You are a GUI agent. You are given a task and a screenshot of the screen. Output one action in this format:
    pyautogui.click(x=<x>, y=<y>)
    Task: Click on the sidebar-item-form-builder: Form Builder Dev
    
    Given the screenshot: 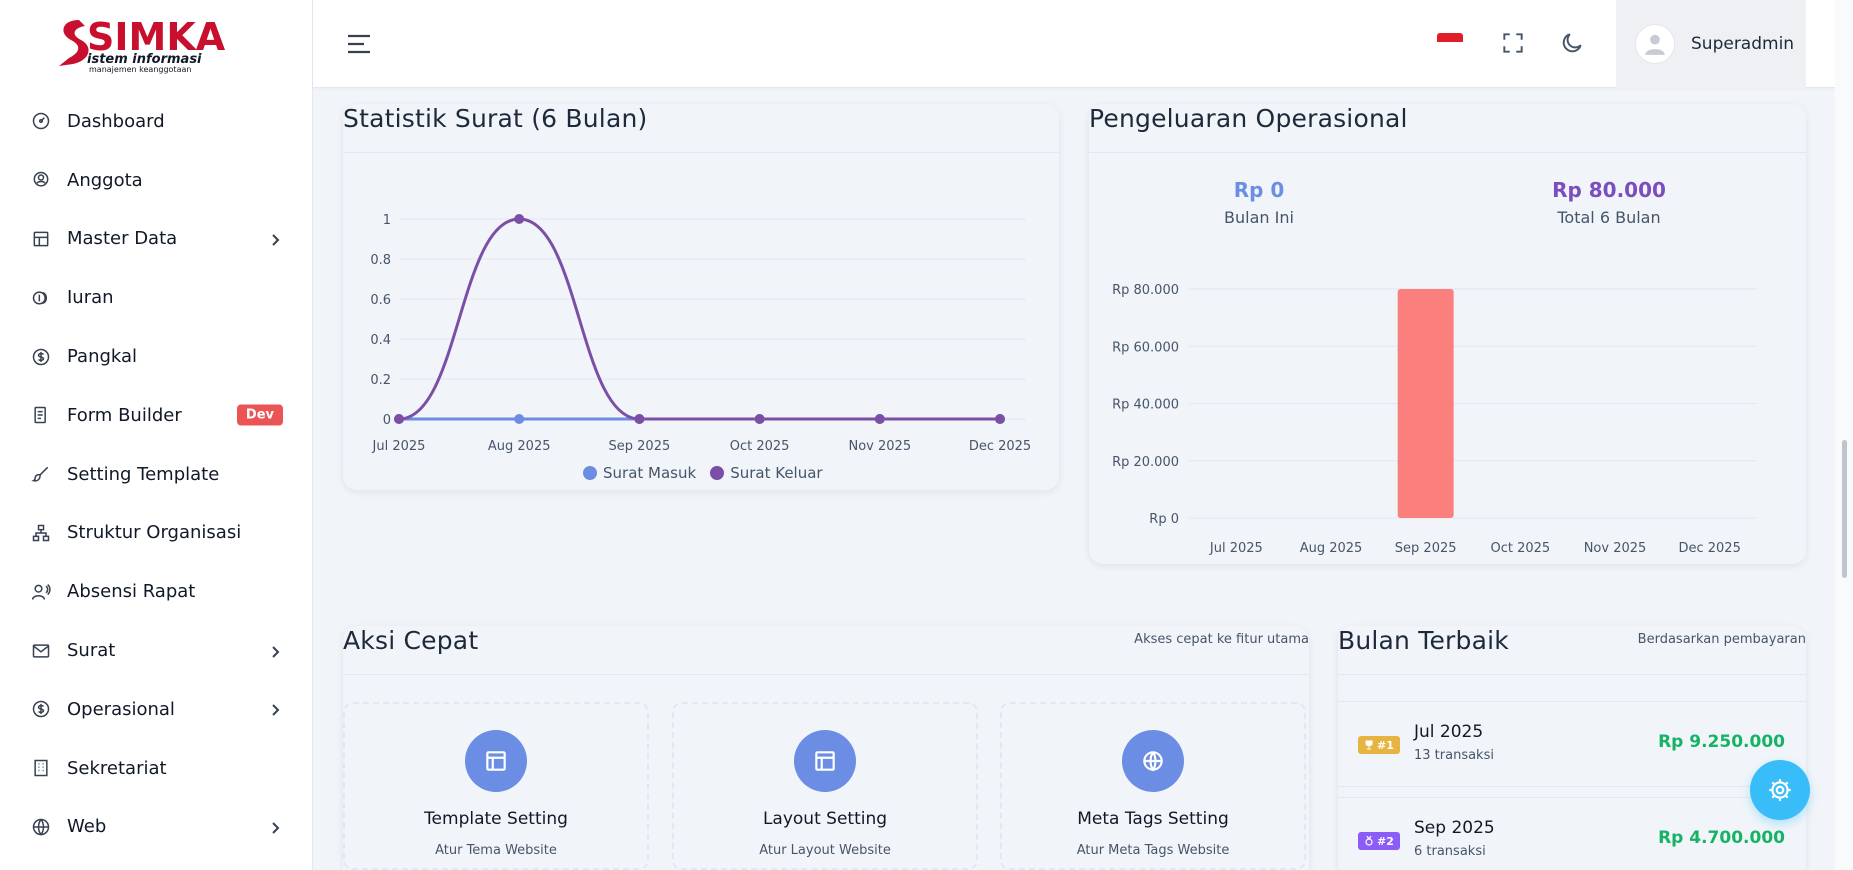 What is the action you would take?
    pyautogui.click(x=156, y=415)
    